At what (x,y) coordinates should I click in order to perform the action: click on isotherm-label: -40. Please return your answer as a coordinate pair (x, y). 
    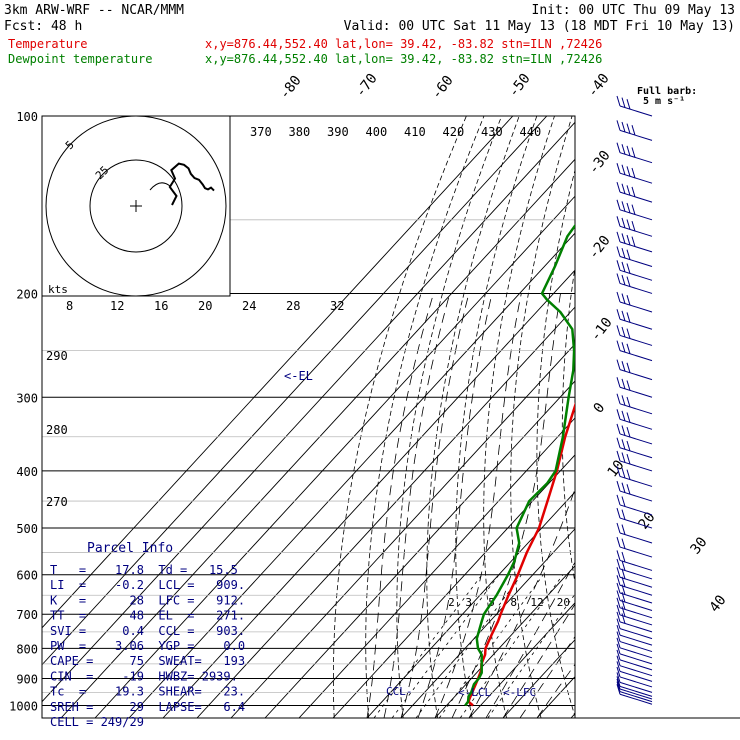
    Looking at the image, I should click on (599, 86).